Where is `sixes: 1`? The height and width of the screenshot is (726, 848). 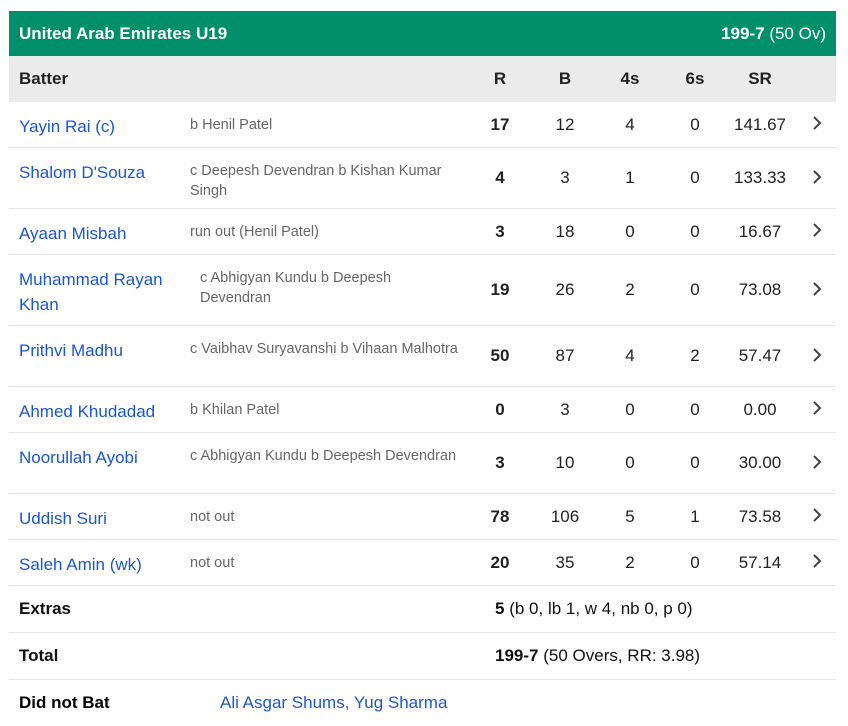 sixes: 1 is located at coordinates (695, 516).